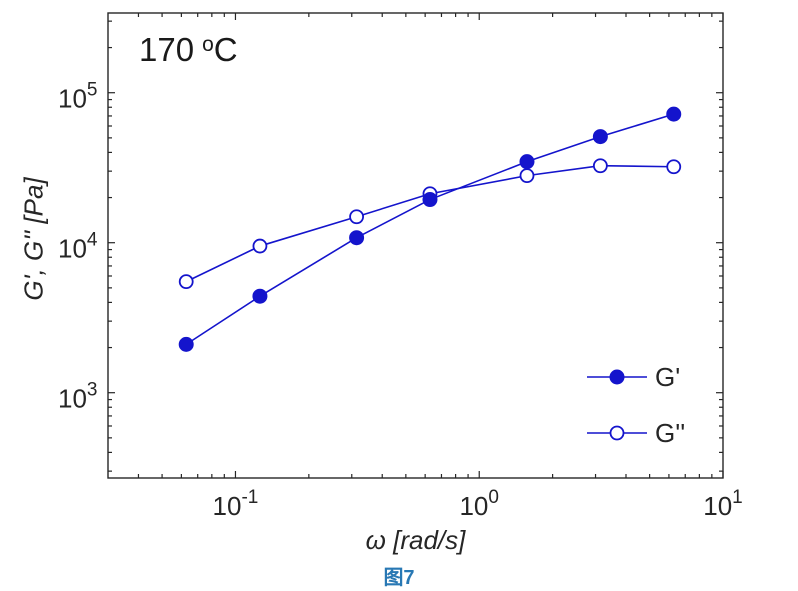 Image resolution: width=798 pixels, height=591 pixels. I want to click on g-double-prime-legend-label: G'', so click(670, 433).